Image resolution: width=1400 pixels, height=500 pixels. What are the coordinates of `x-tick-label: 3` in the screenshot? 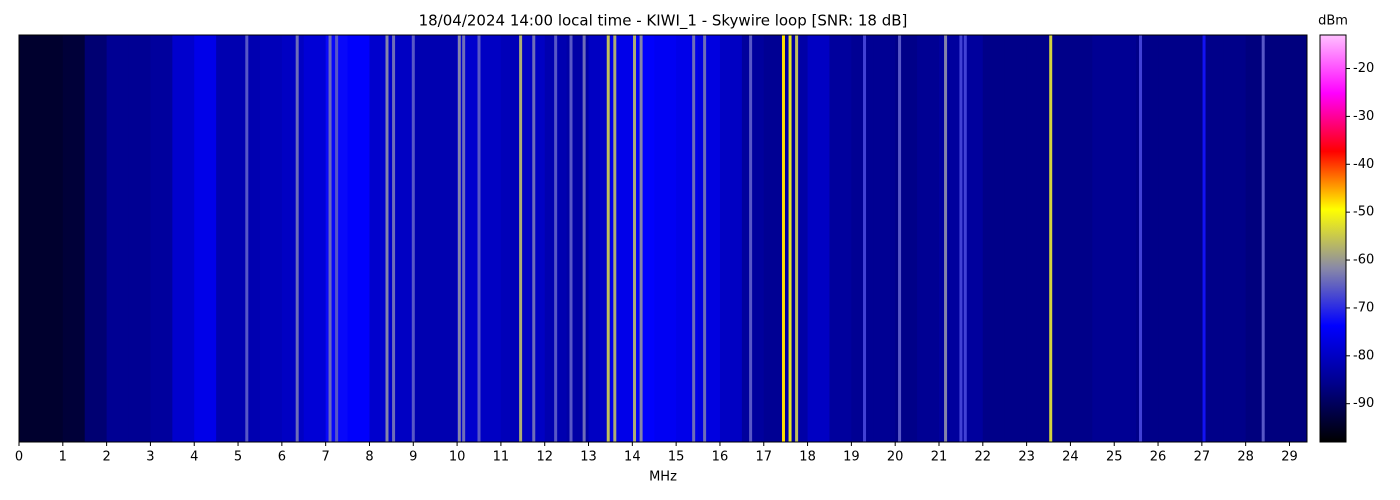 It's located at (150, 457).